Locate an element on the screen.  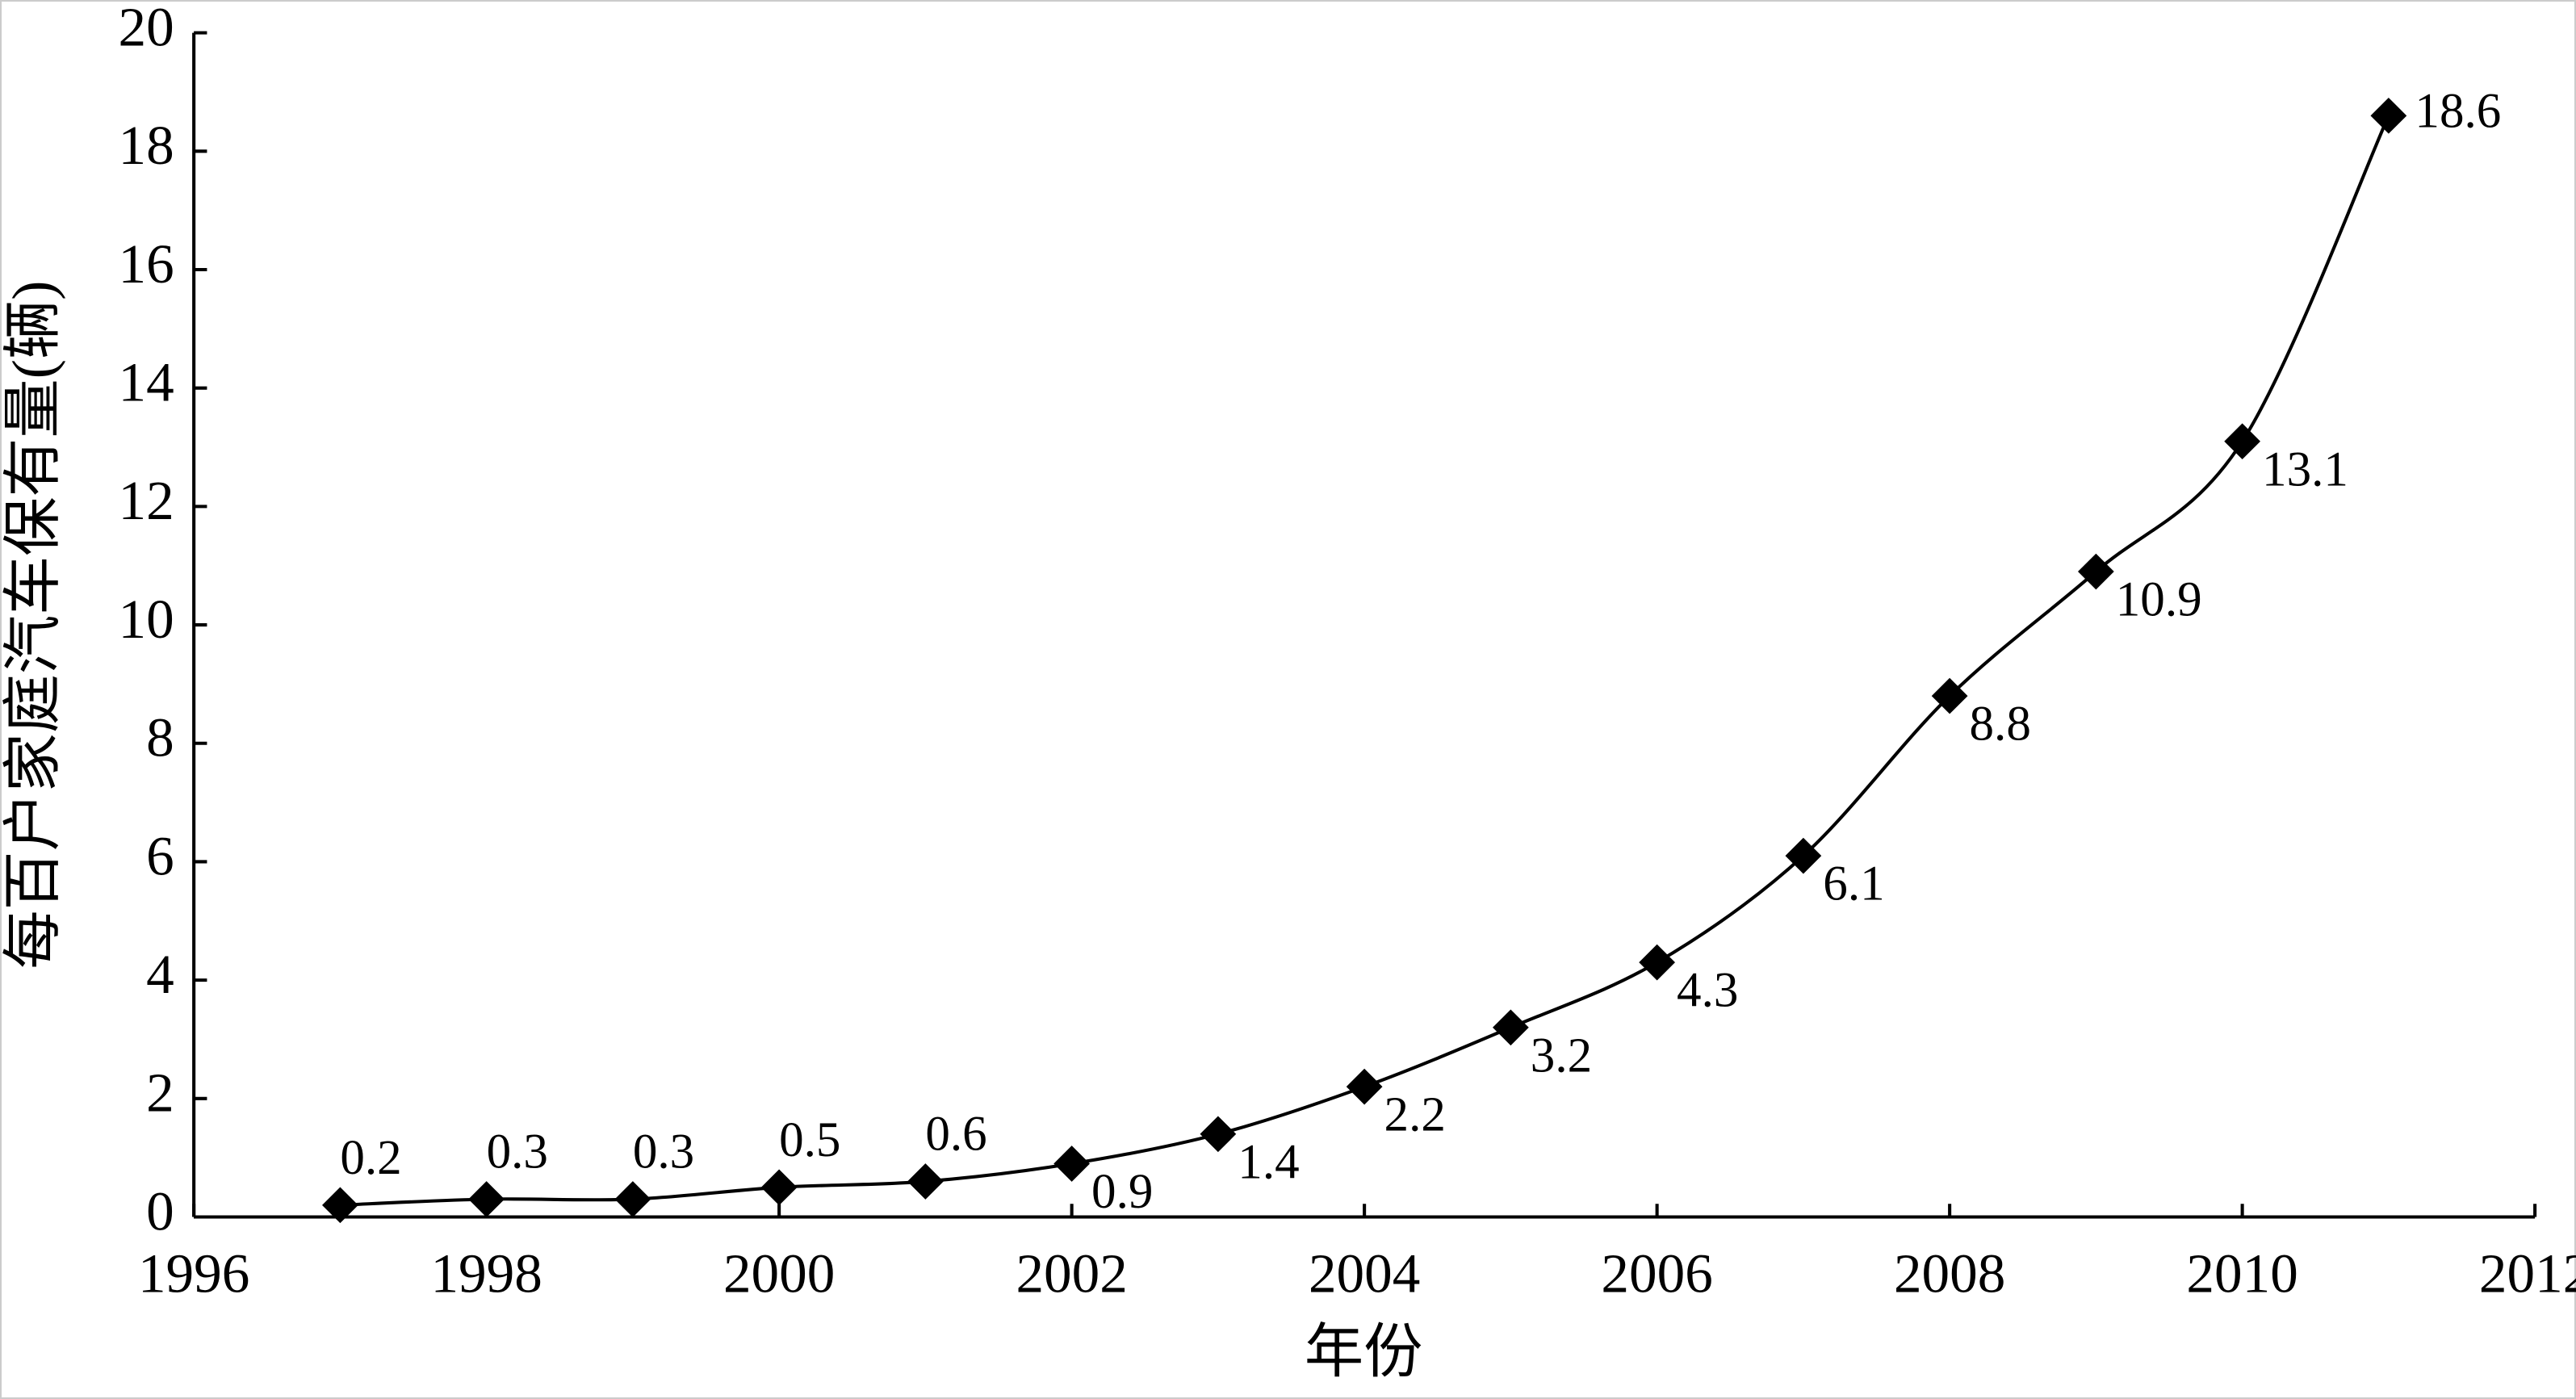
data-label: 18.6 is located at coordinates (2458, 111).